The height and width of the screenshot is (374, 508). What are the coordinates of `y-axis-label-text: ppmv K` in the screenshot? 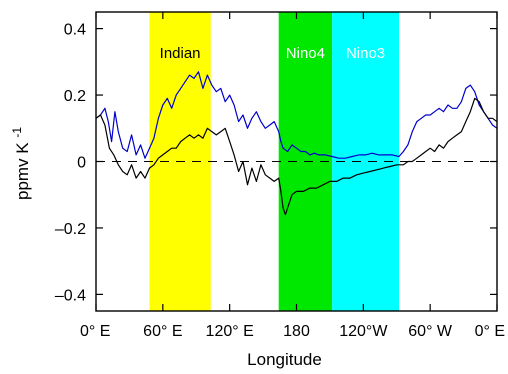 It's located at (22, 171).